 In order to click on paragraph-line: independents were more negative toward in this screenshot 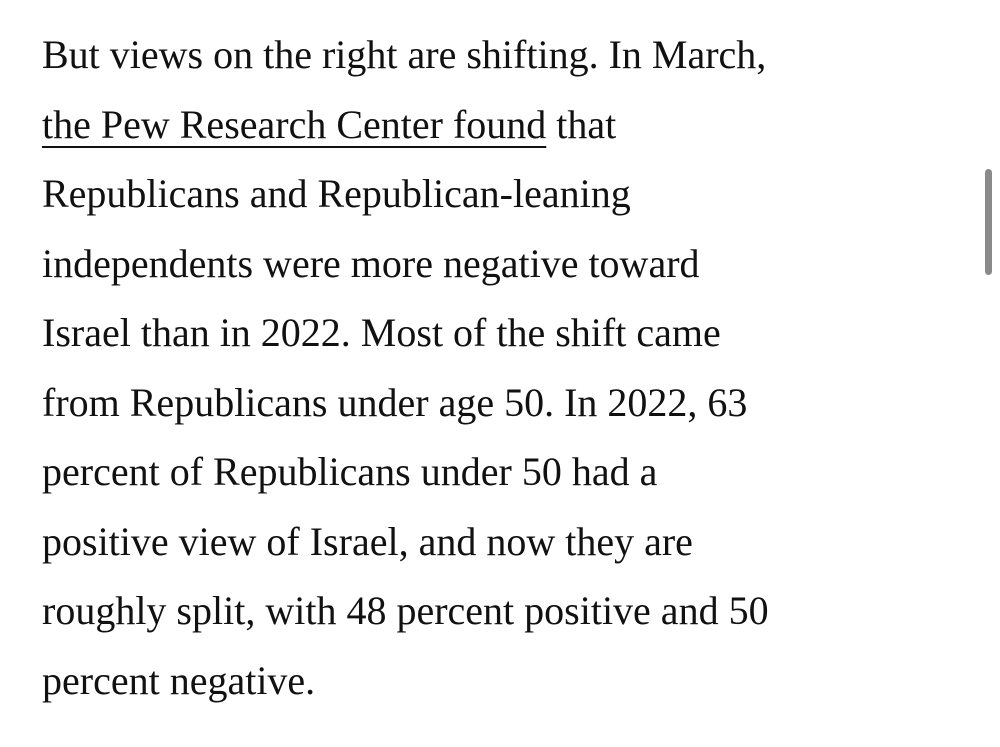, I will do `click(371, 263)`.